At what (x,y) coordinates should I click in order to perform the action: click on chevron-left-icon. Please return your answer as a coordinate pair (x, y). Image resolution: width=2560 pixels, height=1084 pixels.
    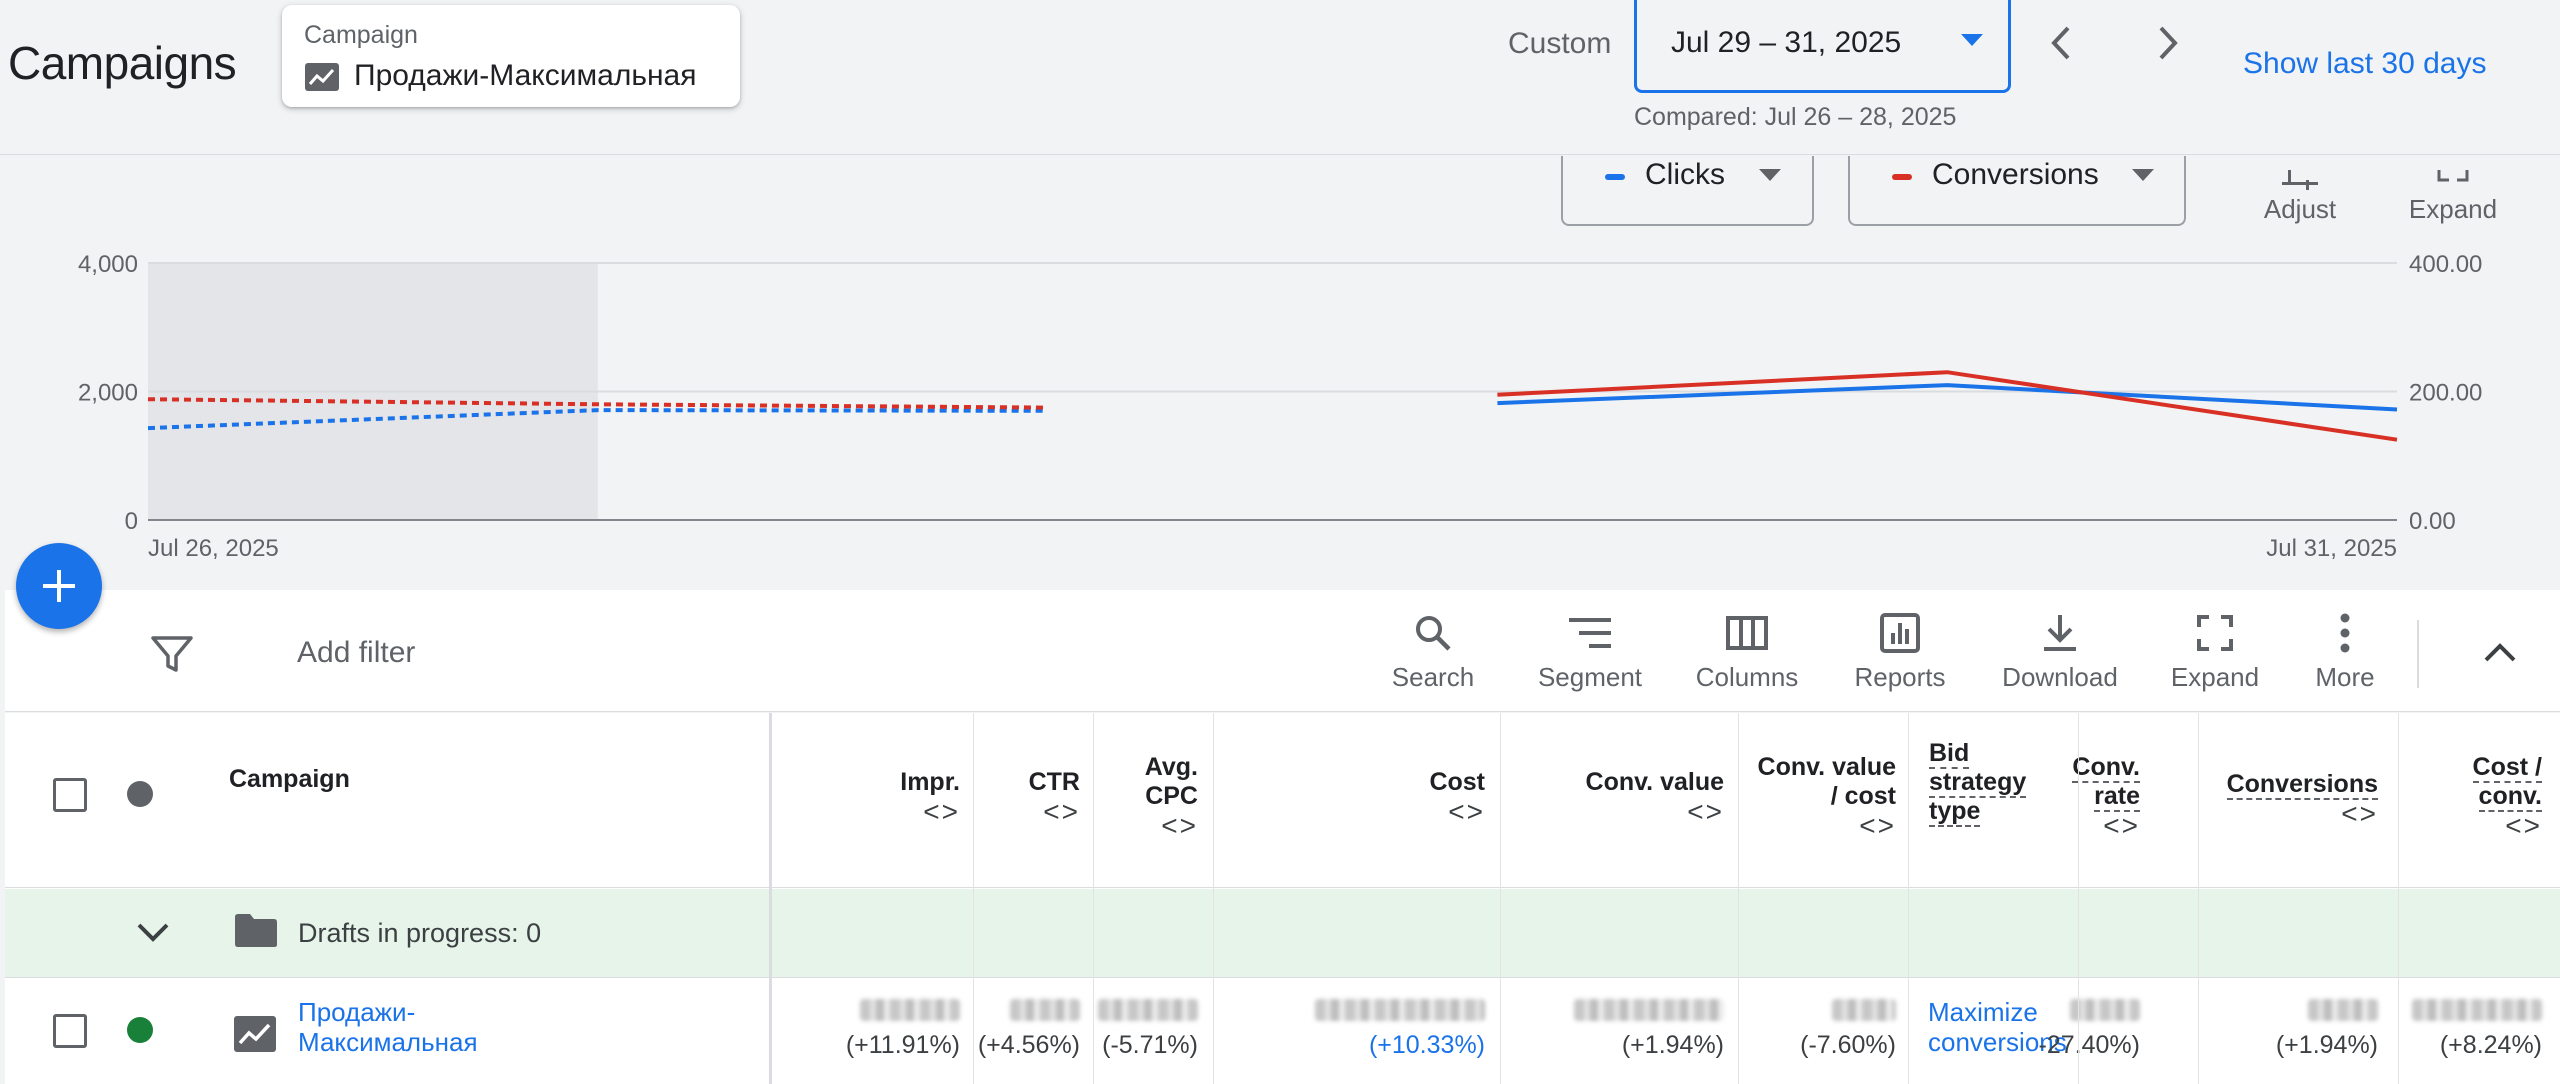
    Looking at the image, I should click on (2062, 43).